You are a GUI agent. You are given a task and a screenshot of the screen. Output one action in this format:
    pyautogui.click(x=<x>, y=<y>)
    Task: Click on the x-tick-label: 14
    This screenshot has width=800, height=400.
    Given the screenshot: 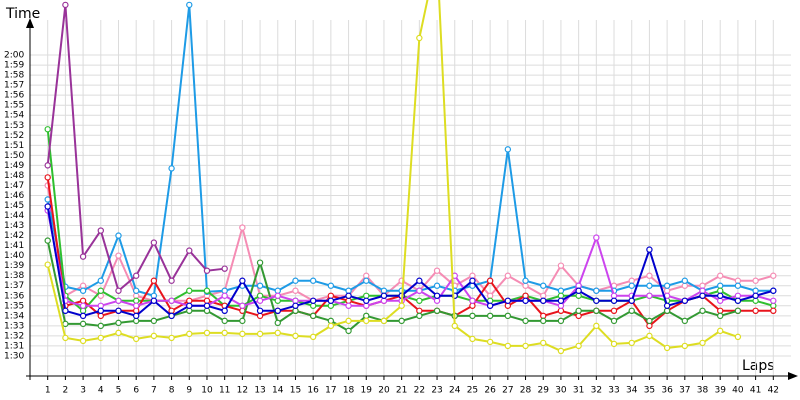 What is the action you would take?
    pyautogui.click(x=278, y=391)
    